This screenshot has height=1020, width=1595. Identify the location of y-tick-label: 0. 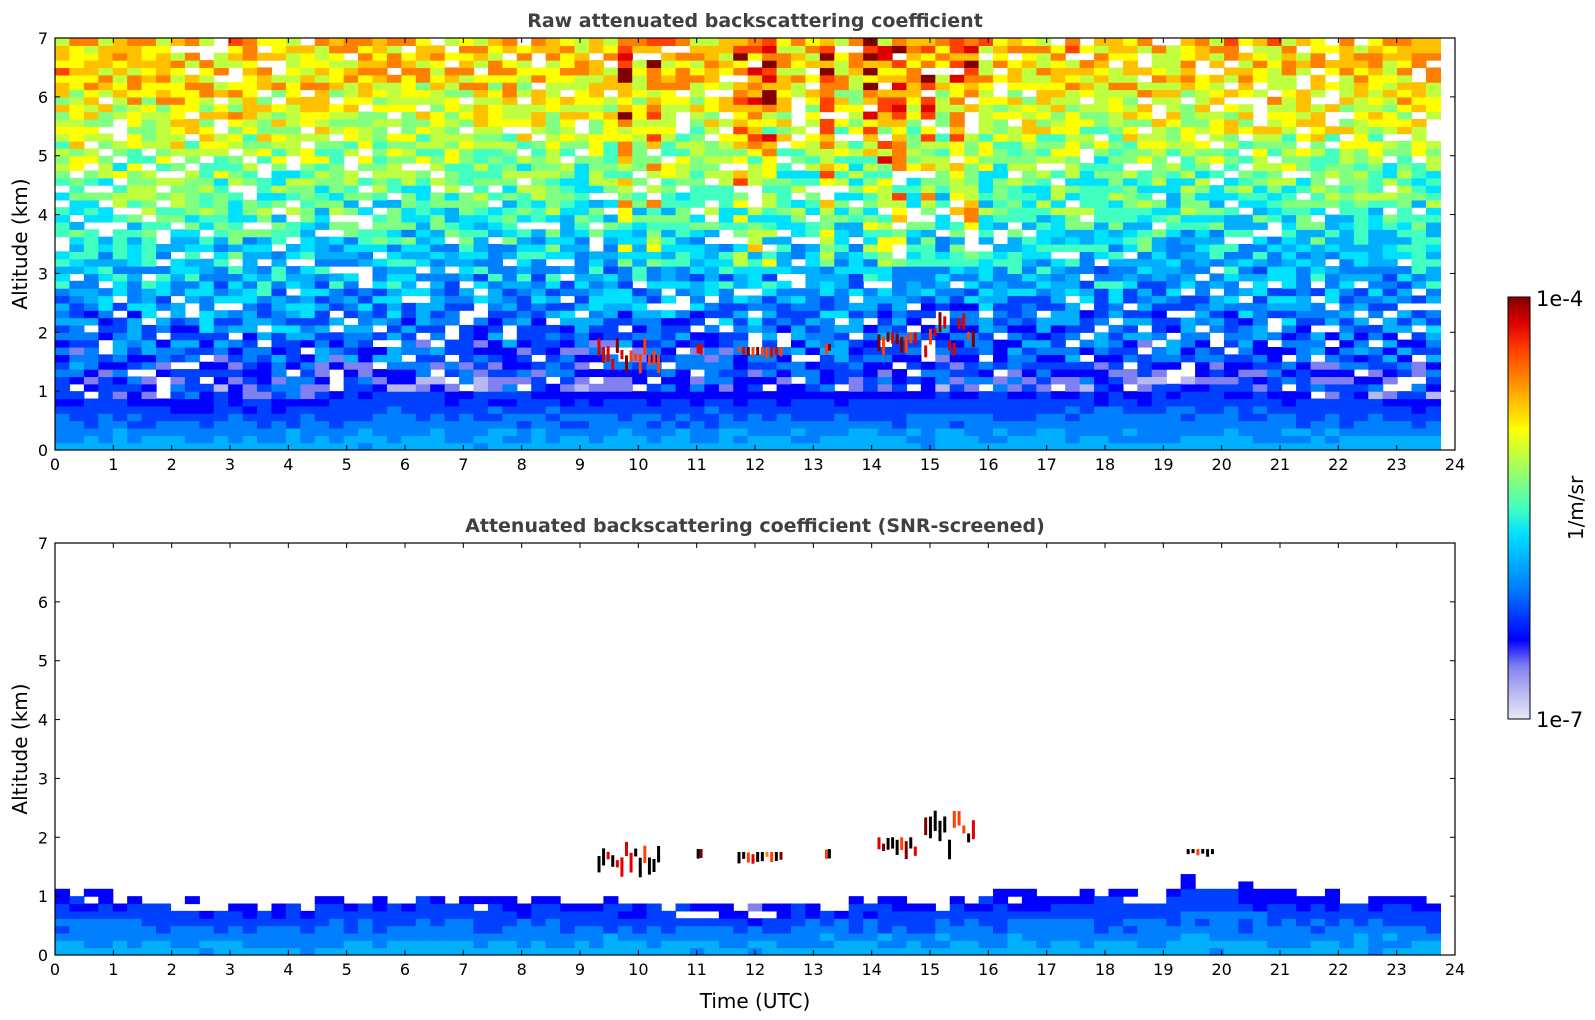
(43, 450).